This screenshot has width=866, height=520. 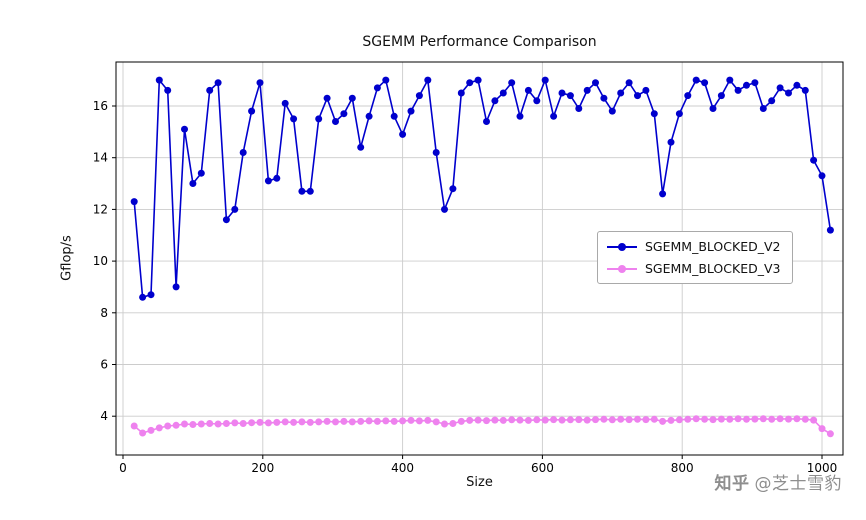 I want to click on y-tick-label: 4, so click(x=104, y=416).